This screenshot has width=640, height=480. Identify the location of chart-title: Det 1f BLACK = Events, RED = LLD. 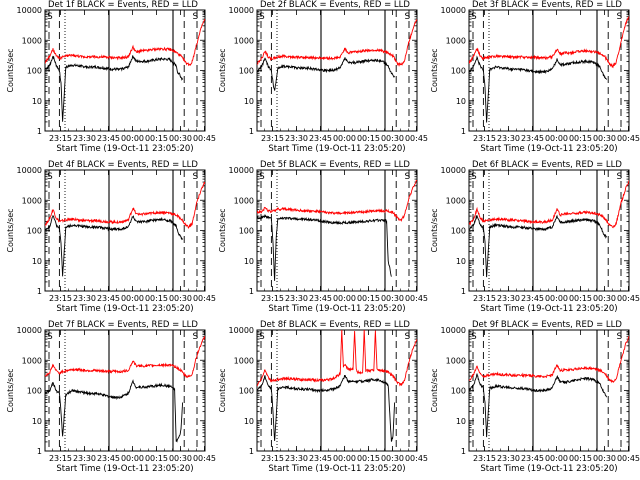
(123, 5).